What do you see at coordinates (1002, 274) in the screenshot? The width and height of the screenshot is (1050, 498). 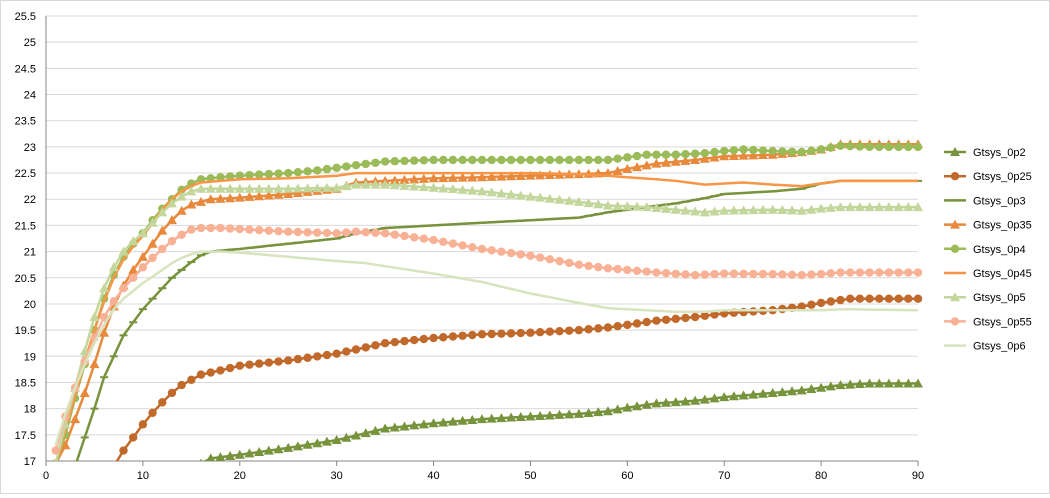 I see `legend-label-Gtsys_0p45: Gtsys_0p45` at bounding box center [1002, 274].